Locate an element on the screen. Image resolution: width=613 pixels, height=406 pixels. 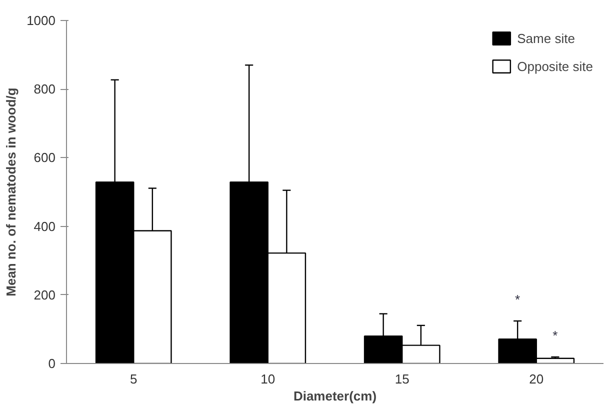
y-tick-label: 1000 is located at coordinates (41, 20).